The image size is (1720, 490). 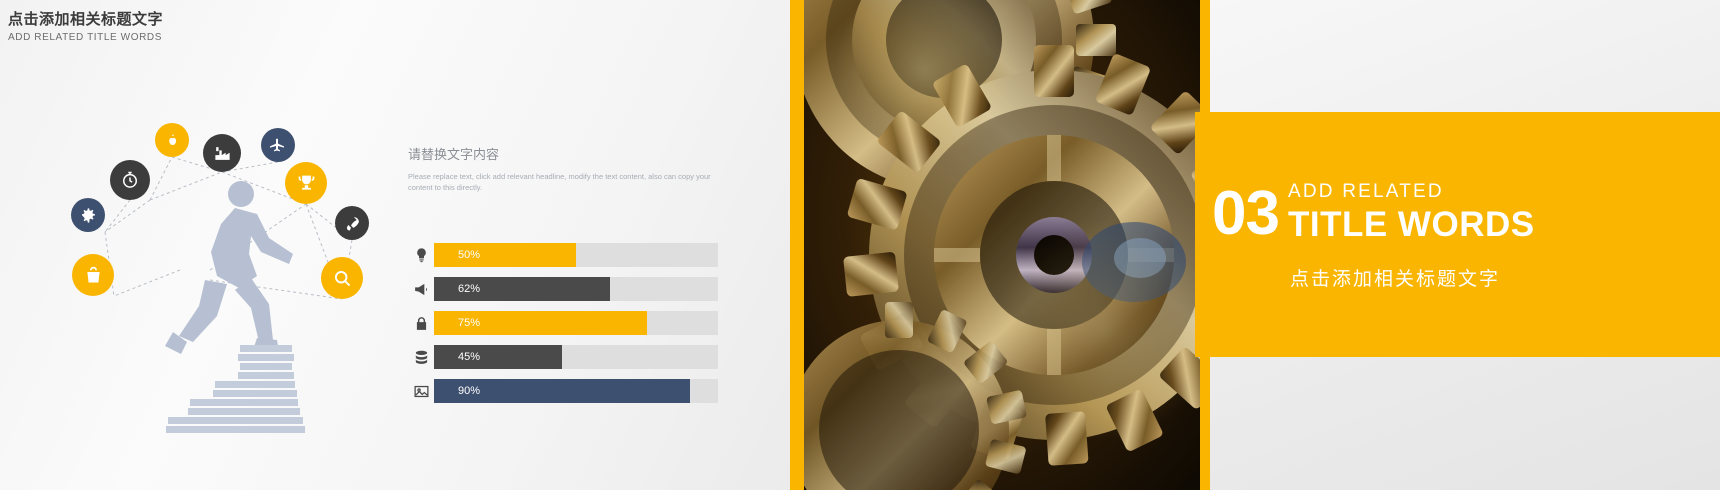 I want to click on progress-value: 75%, so click(x=469, y=323).